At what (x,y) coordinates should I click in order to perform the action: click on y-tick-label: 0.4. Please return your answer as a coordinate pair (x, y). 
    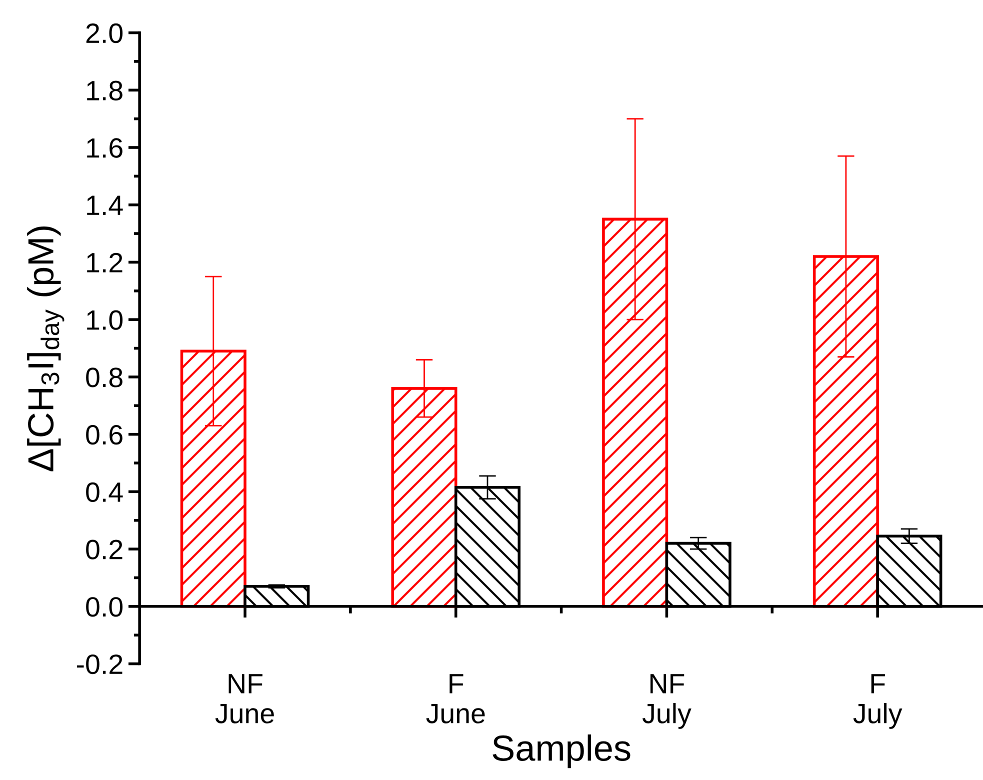
    Looking at the image, I should click on (104, 492).